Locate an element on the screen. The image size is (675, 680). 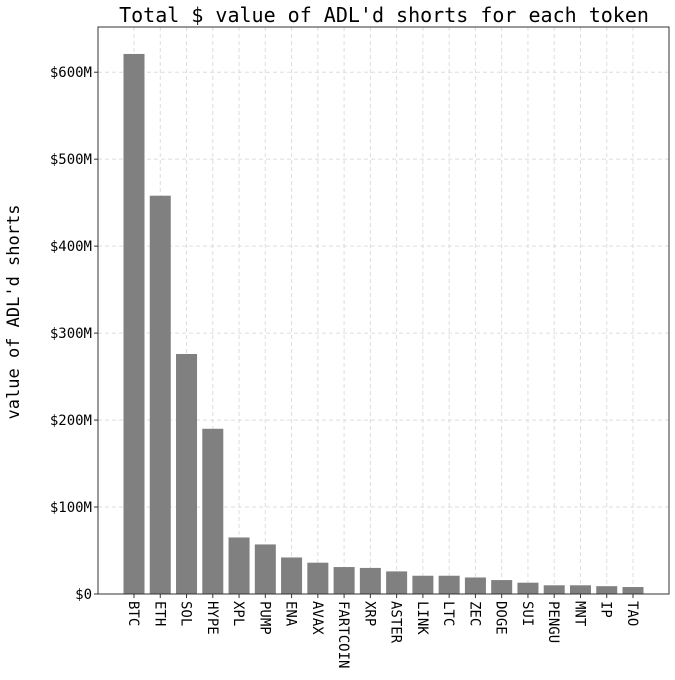
x-tick-label: XPL is located at coordinates (238, 613).